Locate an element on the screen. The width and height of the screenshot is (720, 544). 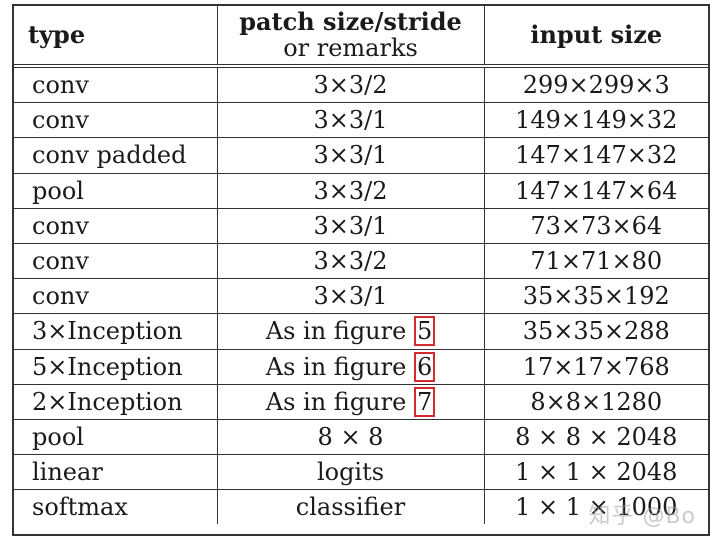
cell-type: conv padded is located at coordinates (116, 155).